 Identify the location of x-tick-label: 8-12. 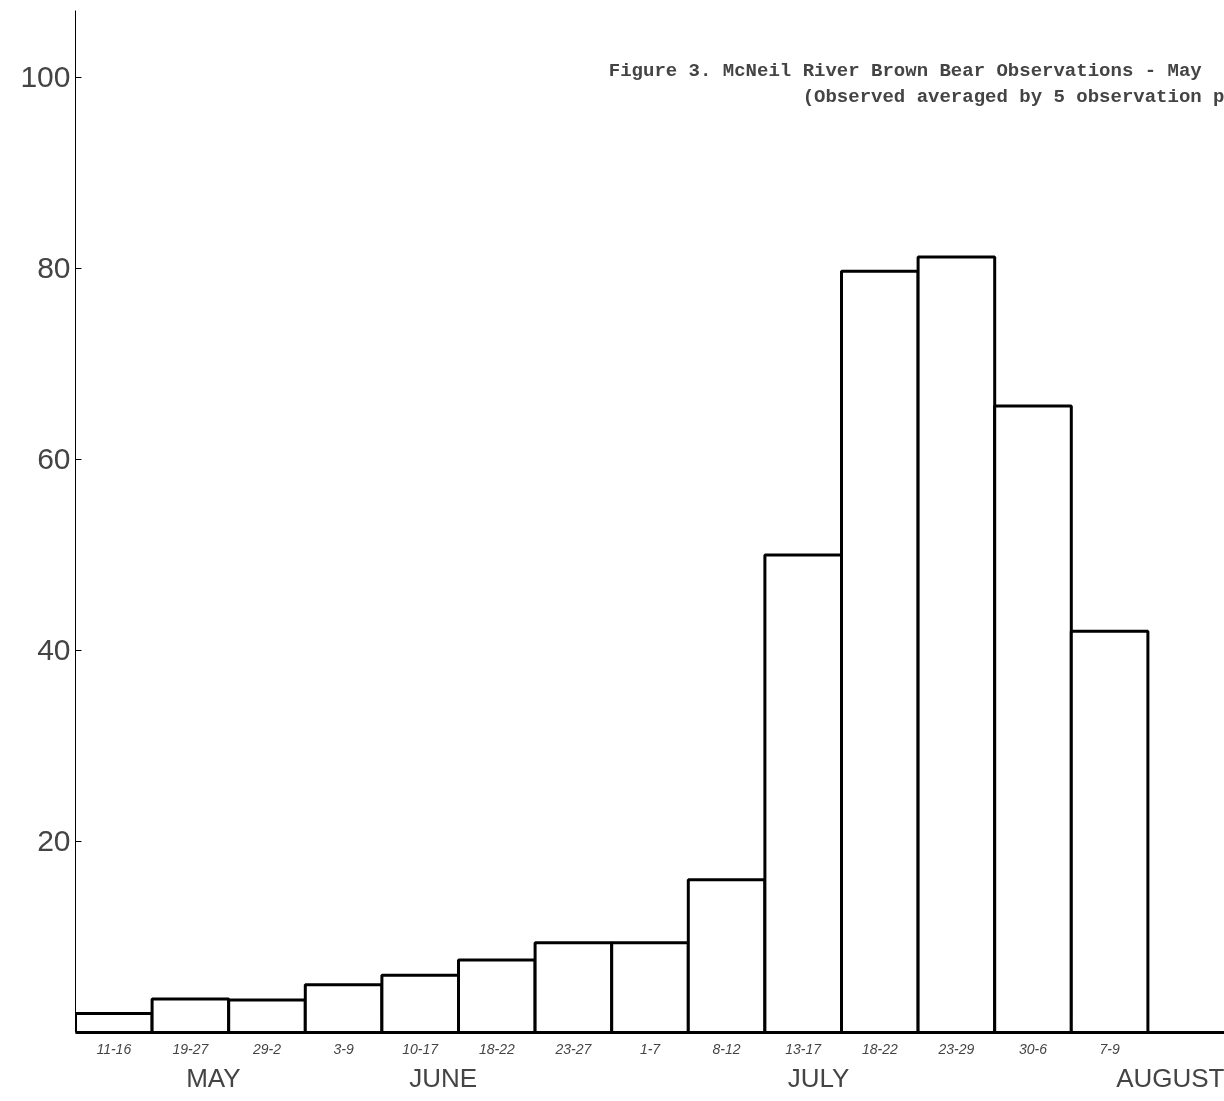
(726, 1048).